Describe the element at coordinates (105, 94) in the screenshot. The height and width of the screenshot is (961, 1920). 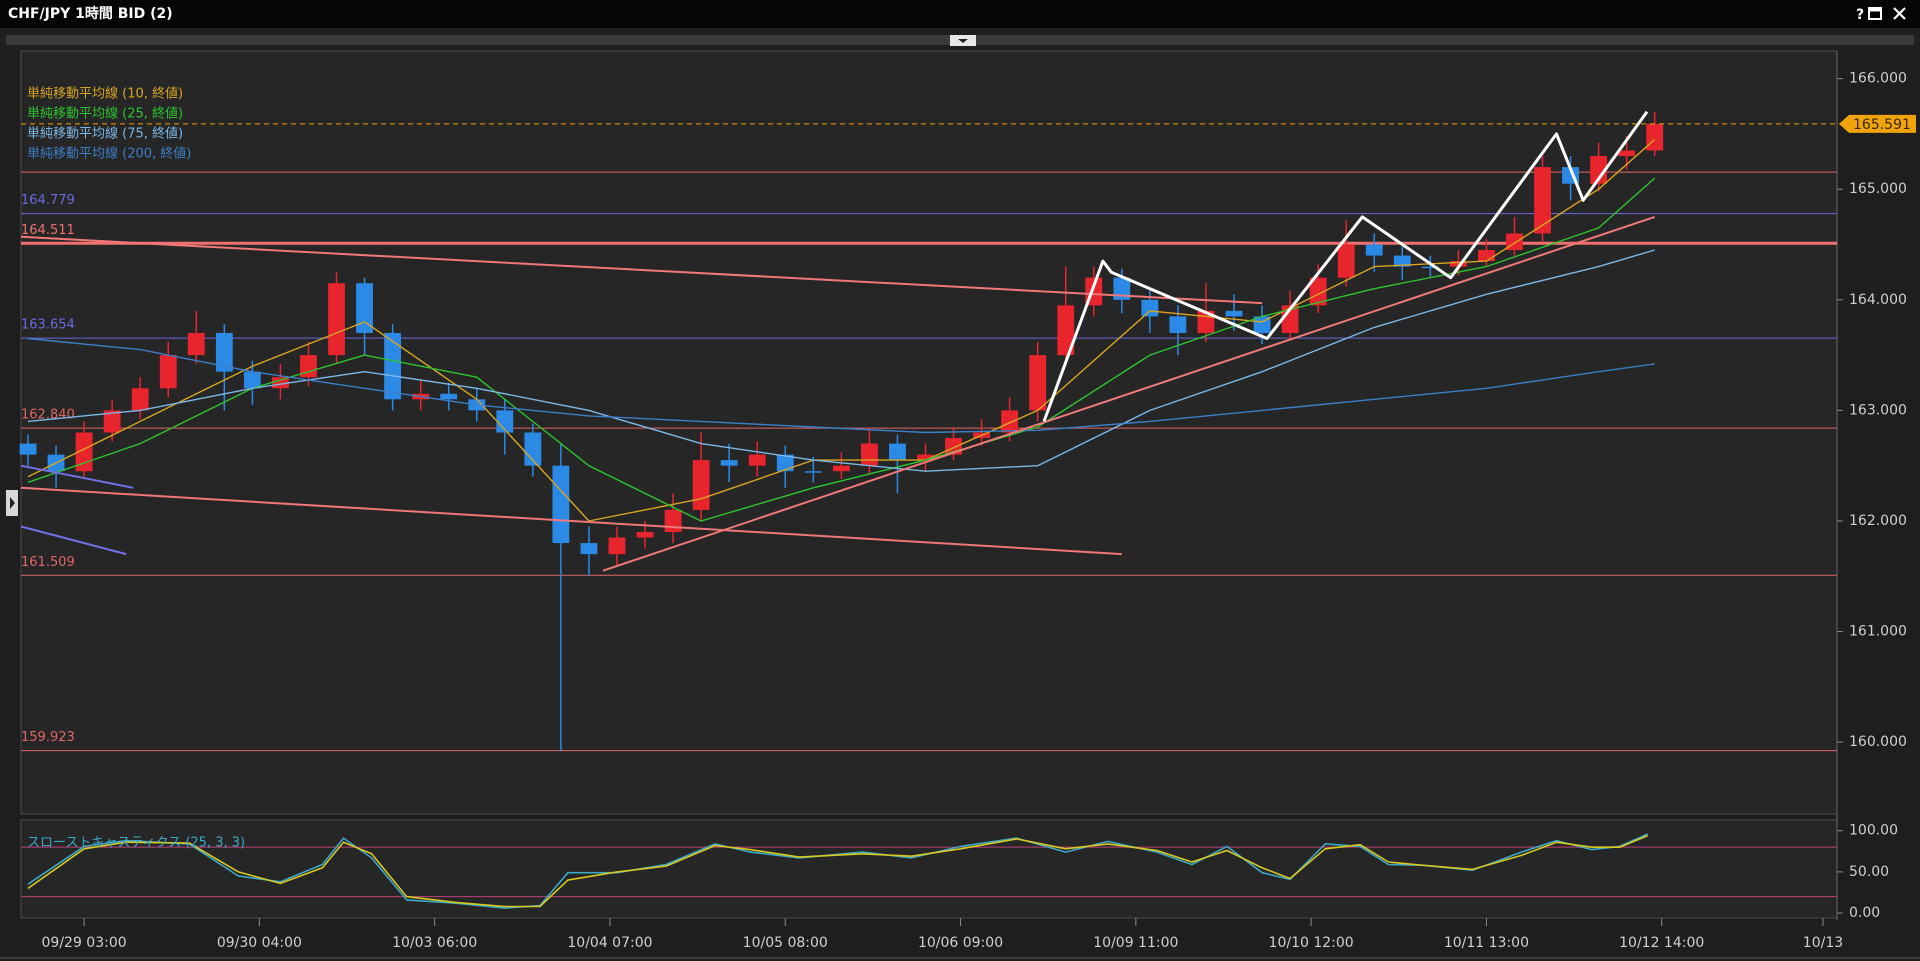
I see `legend-entry: 単純移動平均線 (10, 終値)` at that location.